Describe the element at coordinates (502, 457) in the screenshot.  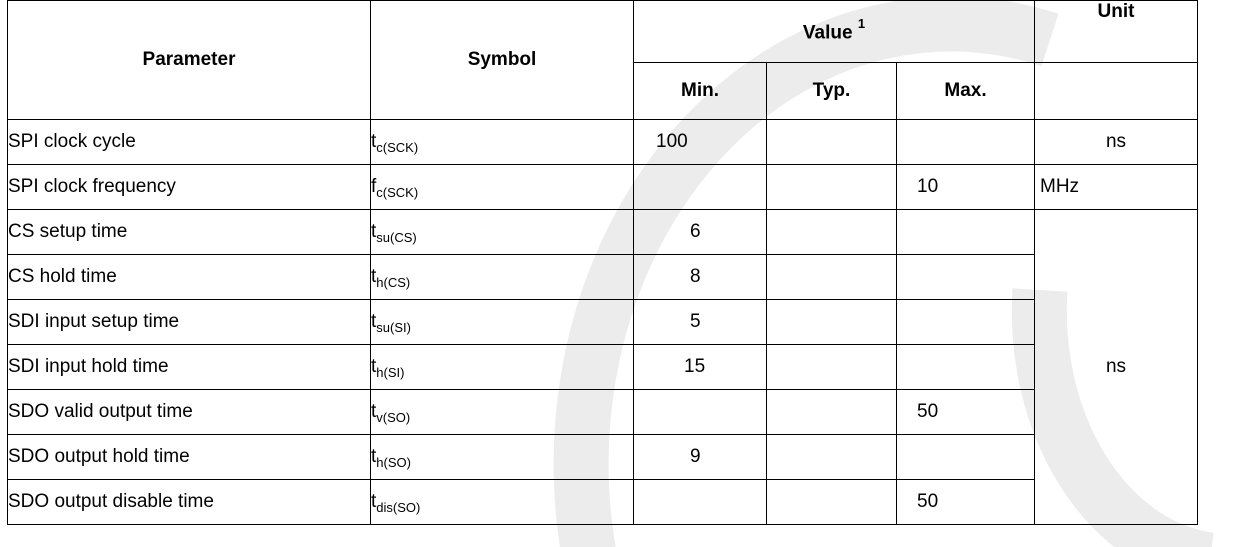
I see `symbol-cell: th(SO)` at that location.